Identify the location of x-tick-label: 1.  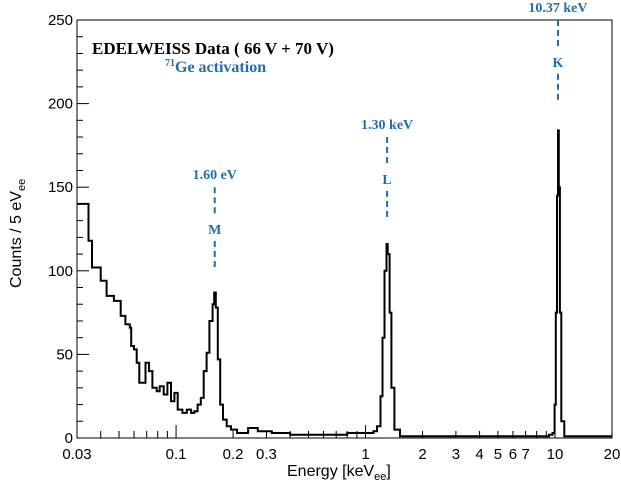
(365, 454).